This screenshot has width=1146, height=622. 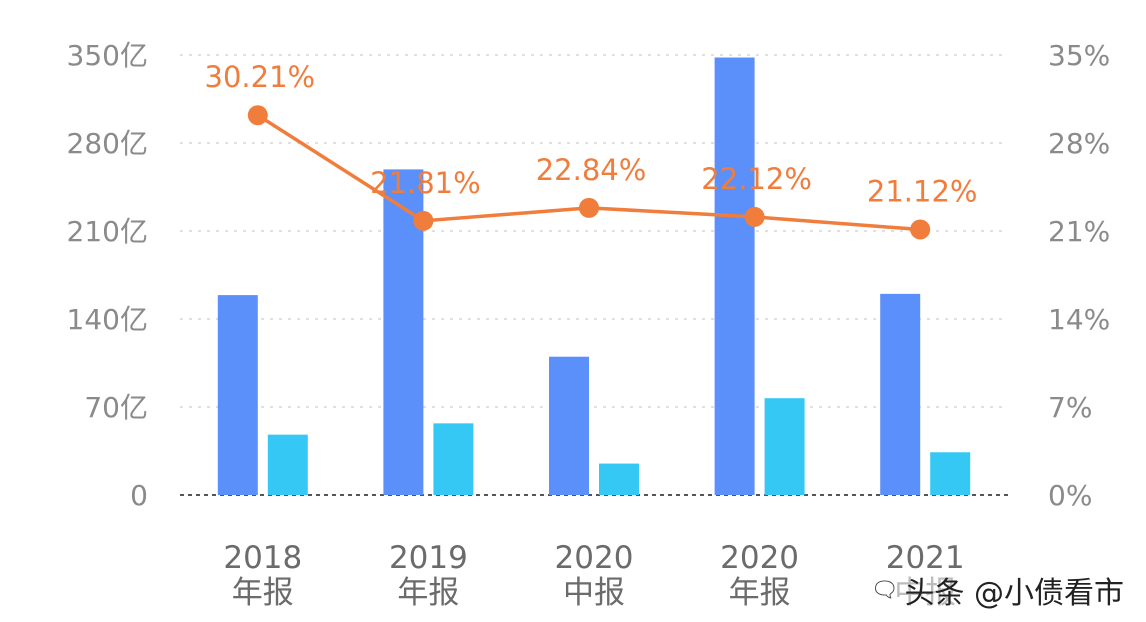 I want to click on left-axis: 0 70亿 140亿 210亿 280亿 350亿, so click(x=107, y=275).